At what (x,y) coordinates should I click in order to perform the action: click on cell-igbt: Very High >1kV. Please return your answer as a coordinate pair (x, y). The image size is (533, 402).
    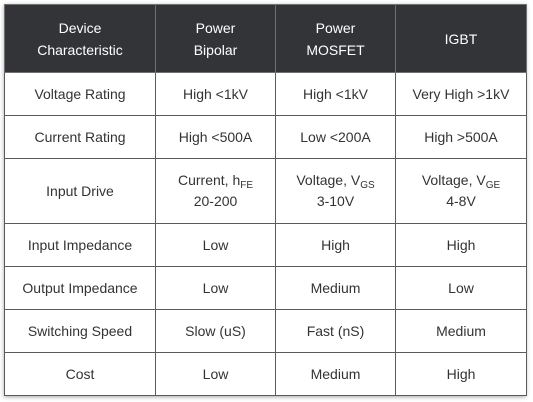
    Looking at the image, I should click on (461, 94).